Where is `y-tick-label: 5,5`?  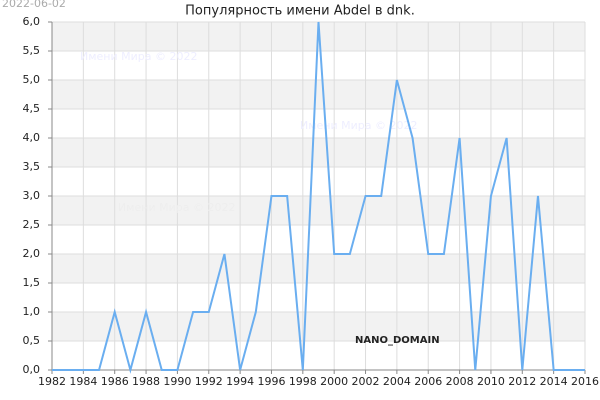 y-tick-label: 5,5 is located at coordinates (32, 50).